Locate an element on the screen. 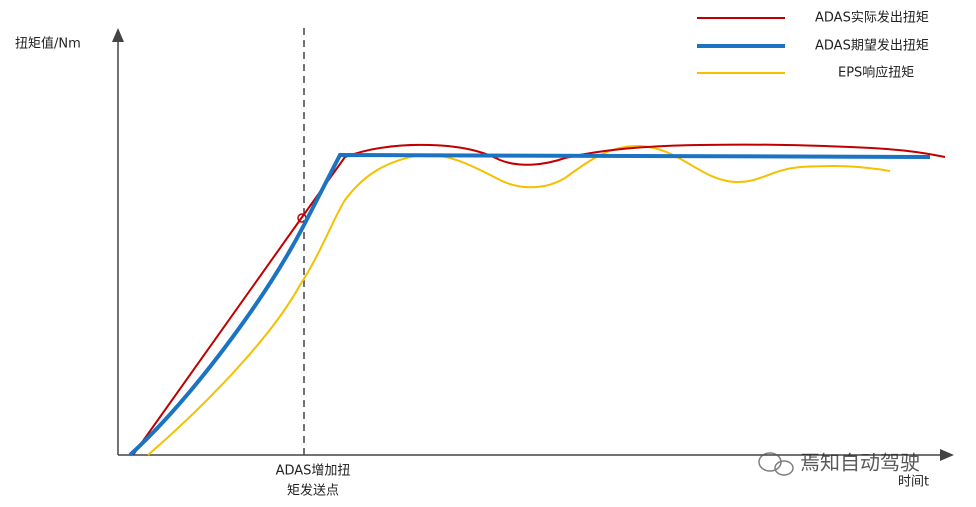  x-axis-label: 时间t is located at coordinates (913, 482).